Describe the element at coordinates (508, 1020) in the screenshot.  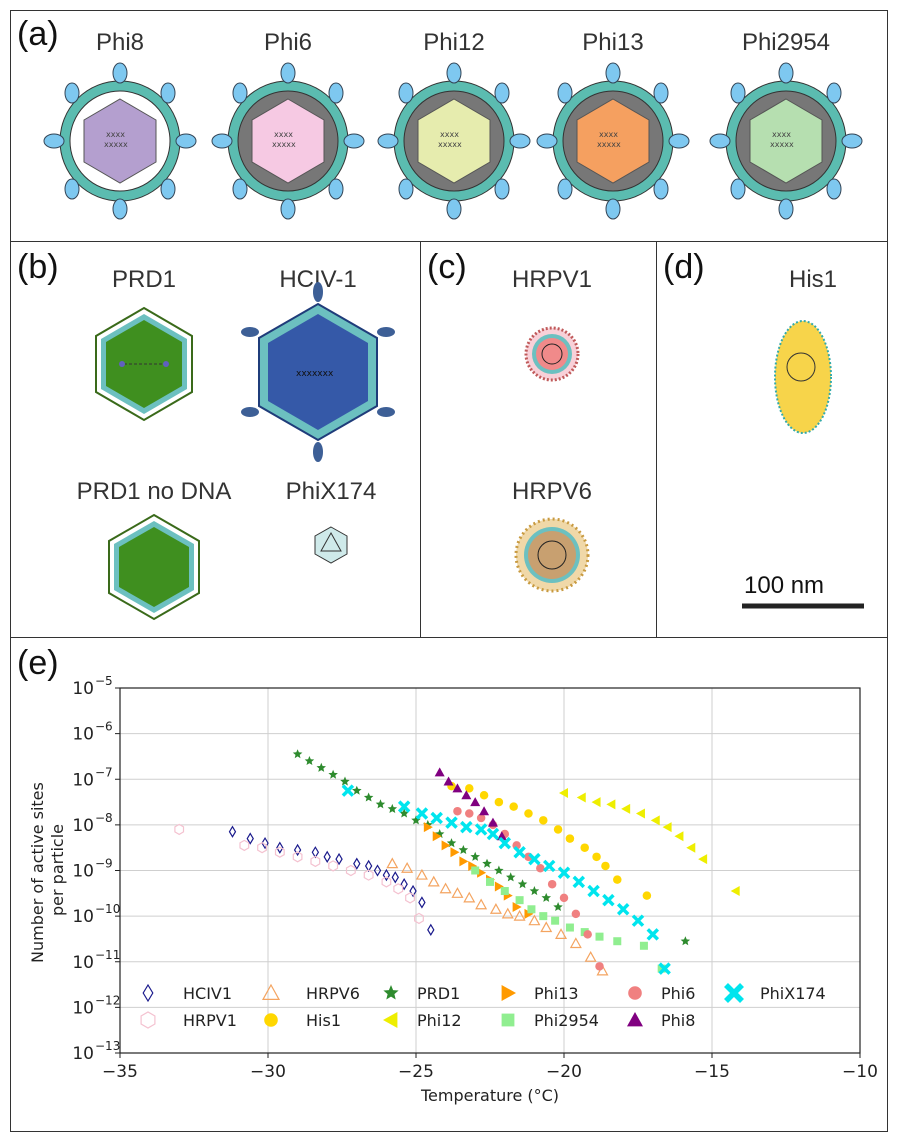
I see `legend-marker-phi2954` at that location.